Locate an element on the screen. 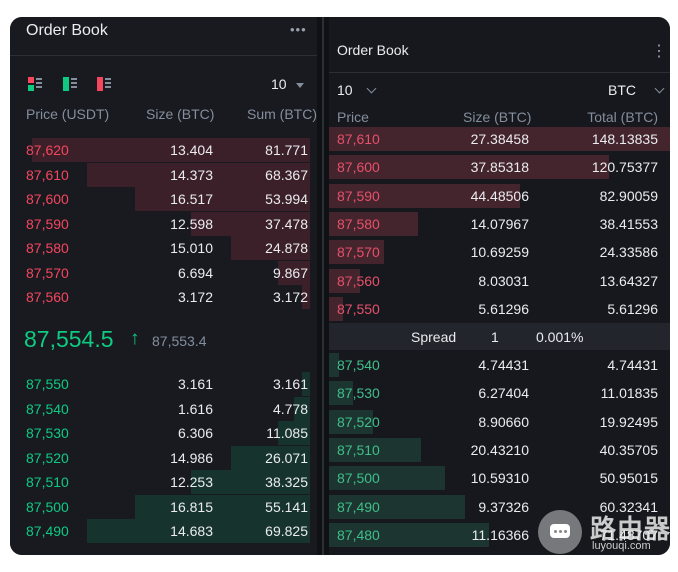  ask-row: 87,570 10.69259 24.33586 is located at coordinates (499, 252).